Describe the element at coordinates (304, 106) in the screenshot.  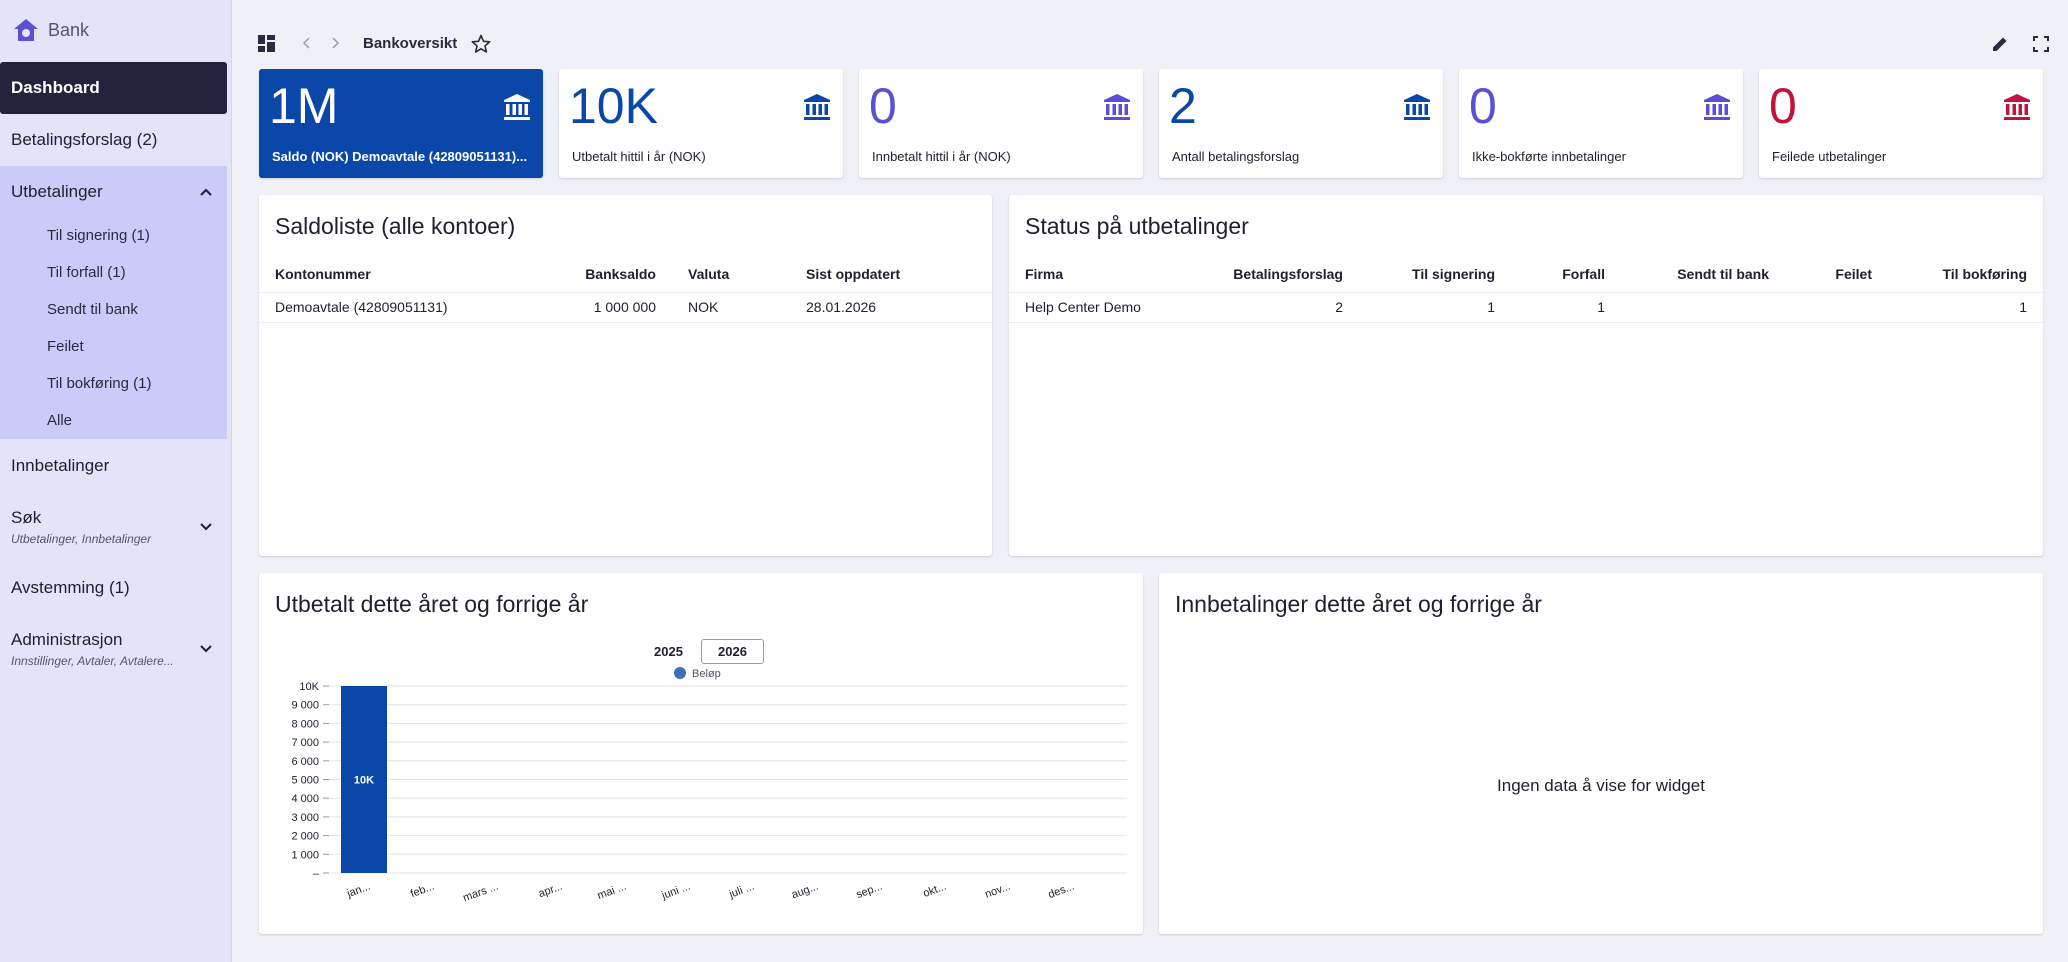
I see `kpi-value: 1M` at that location.